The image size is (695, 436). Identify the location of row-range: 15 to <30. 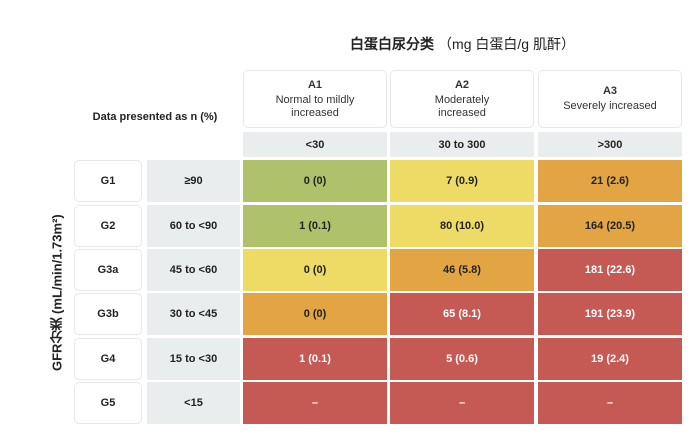
(193, 359).